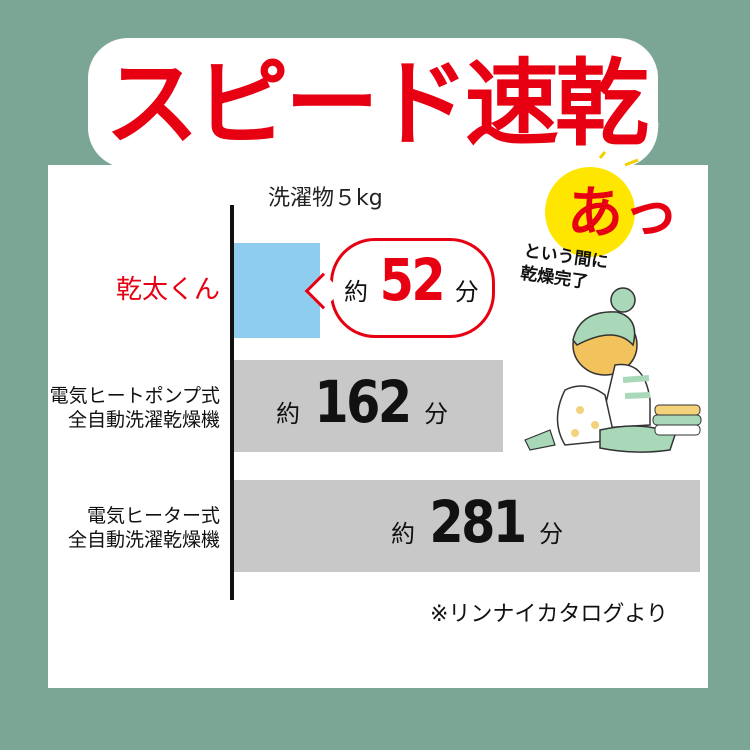 The width and height of the screenshot is (750, 750). I want to click on woman-folding-laundry-illustration: あっ という間に 乾燥完了, so click(610, 302).